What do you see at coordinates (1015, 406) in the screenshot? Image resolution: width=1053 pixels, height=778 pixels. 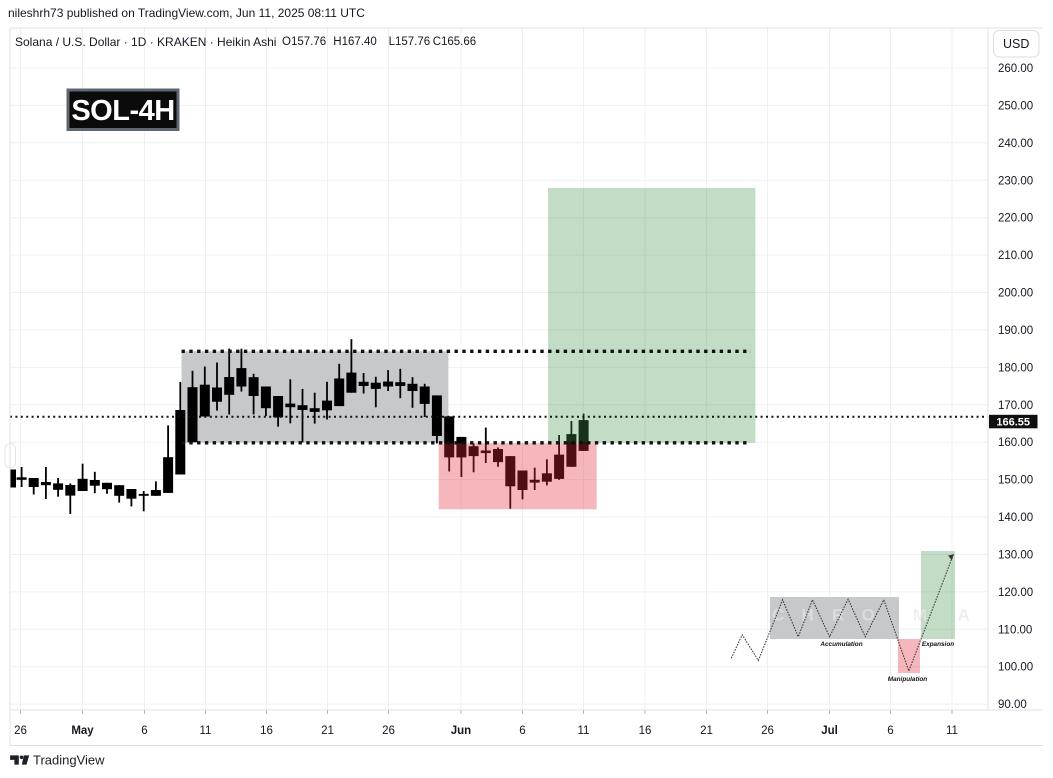 I see `svg-text: 170.00` at bounding box center [1015, 406].